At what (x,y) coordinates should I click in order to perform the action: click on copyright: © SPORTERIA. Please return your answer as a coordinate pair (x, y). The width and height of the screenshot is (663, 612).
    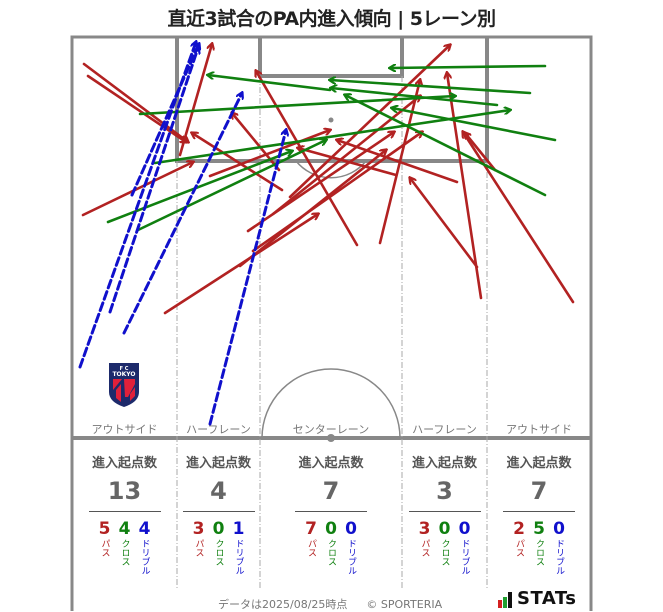
    Looking at the image, I should click on (404, 604).